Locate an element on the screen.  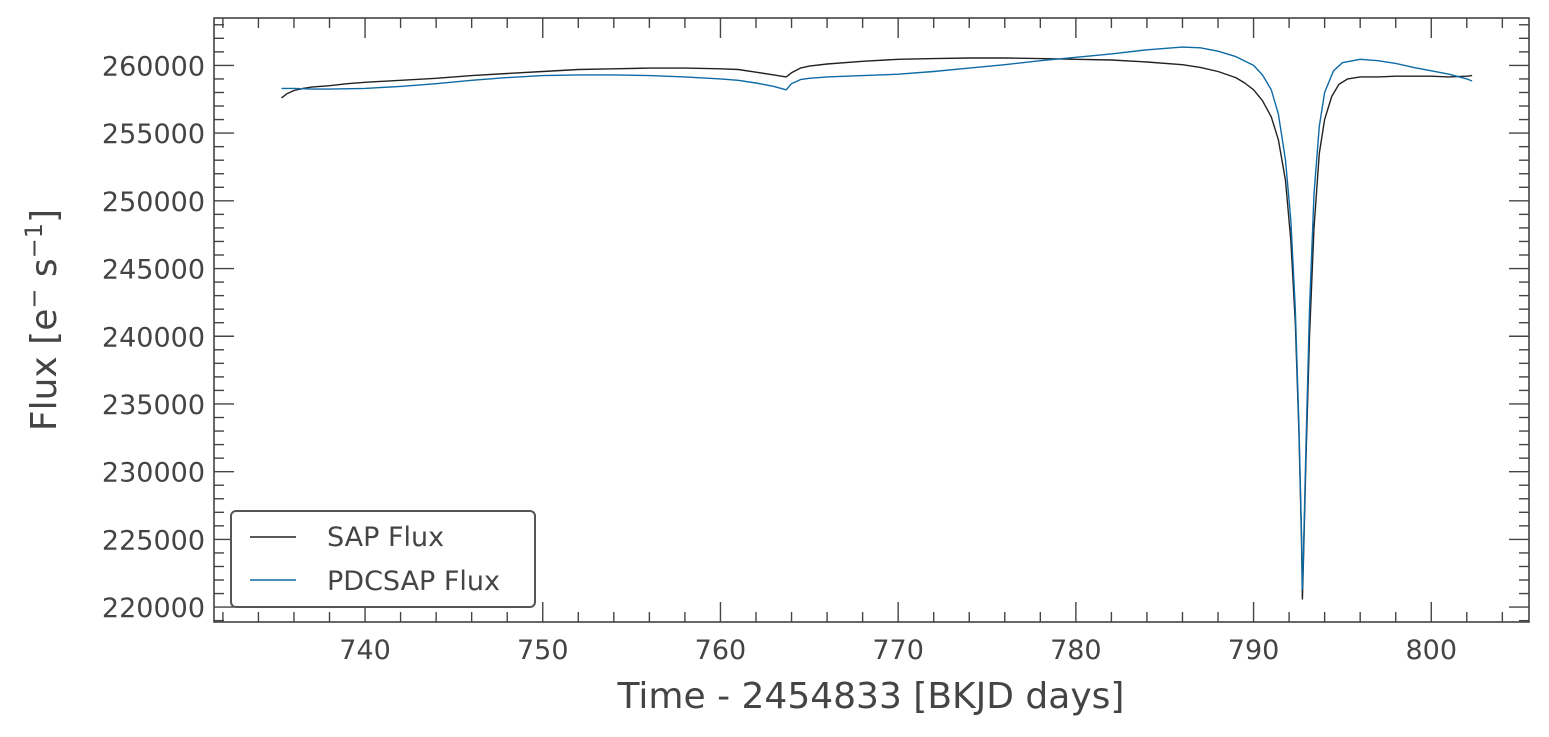
x-tick-label: 790 is located at coordinates (1254, 650).